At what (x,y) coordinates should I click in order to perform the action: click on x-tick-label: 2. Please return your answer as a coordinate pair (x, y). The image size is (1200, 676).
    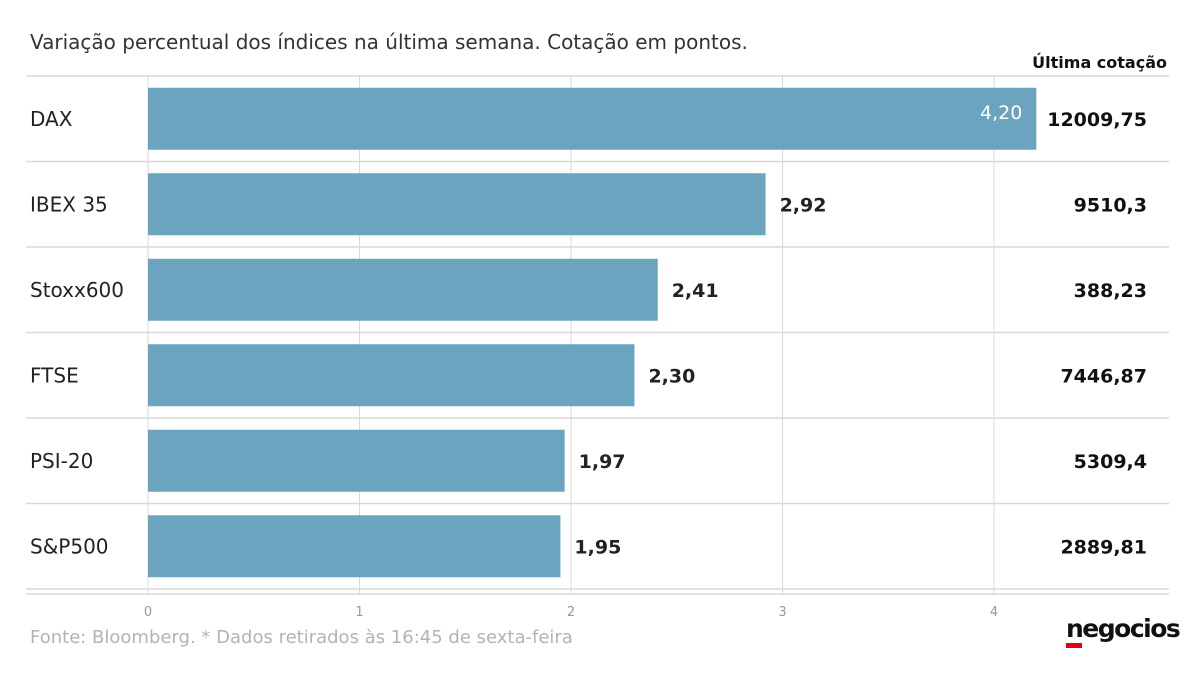
    Looking at the image, I should click on (571, 612).